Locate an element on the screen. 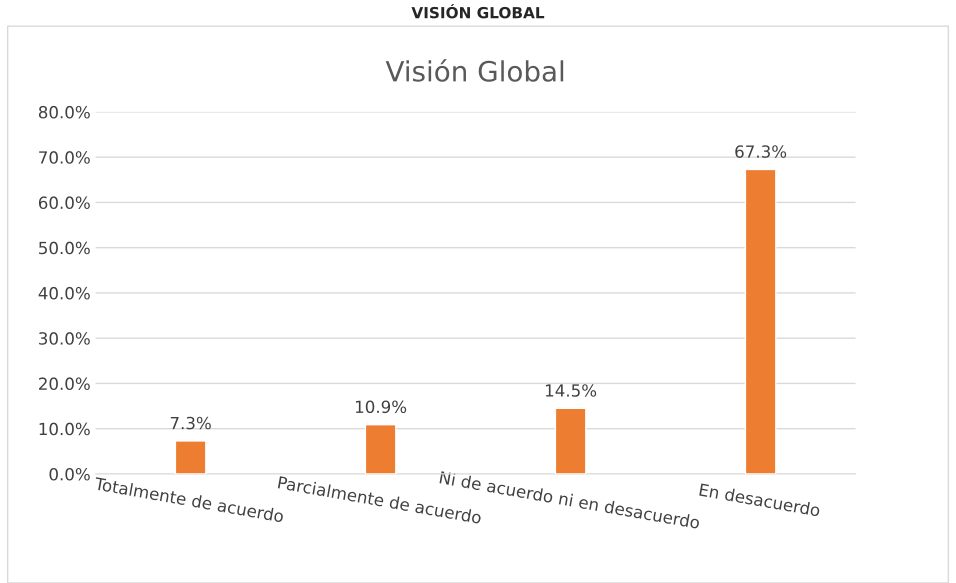 The height and width of the screenshot is (583, 956). y-tick-label: 10.0% is located at coordinates (65, 429).